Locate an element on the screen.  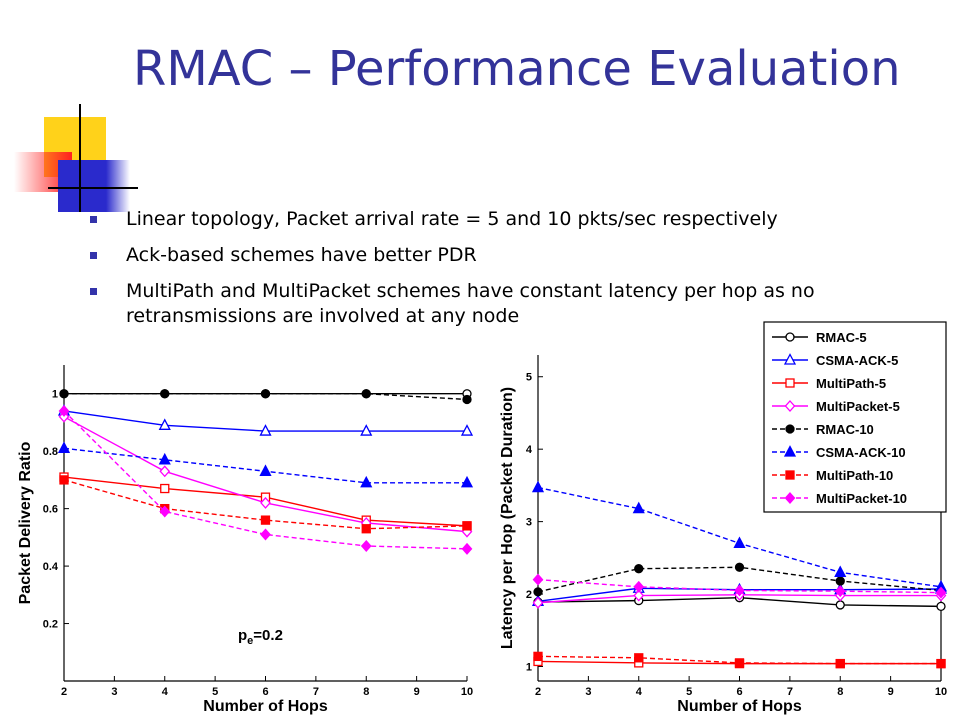
decorative-squares is located at coordinates (76, 158).